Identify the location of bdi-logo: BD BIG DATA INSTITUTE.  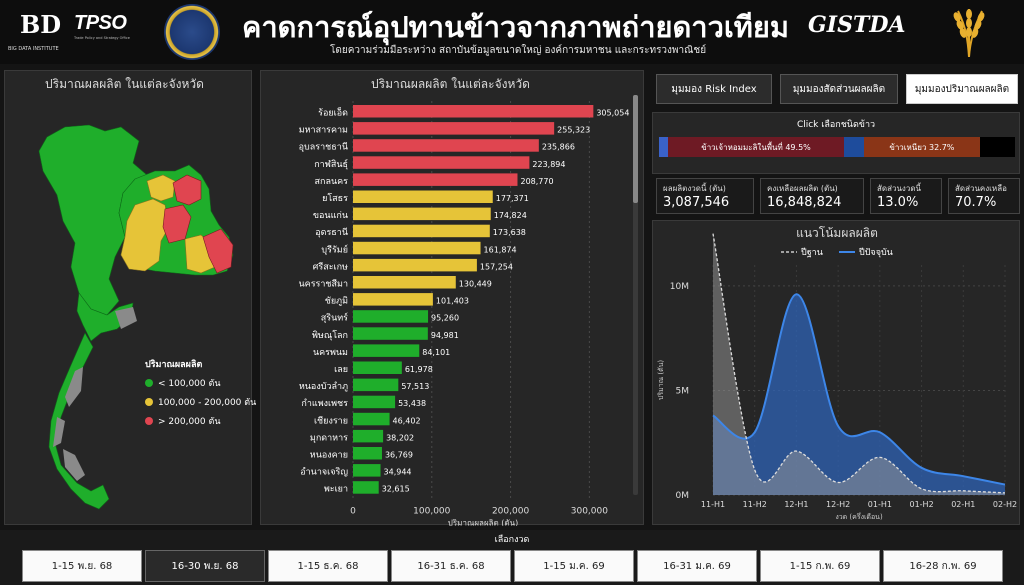
(36, 31).